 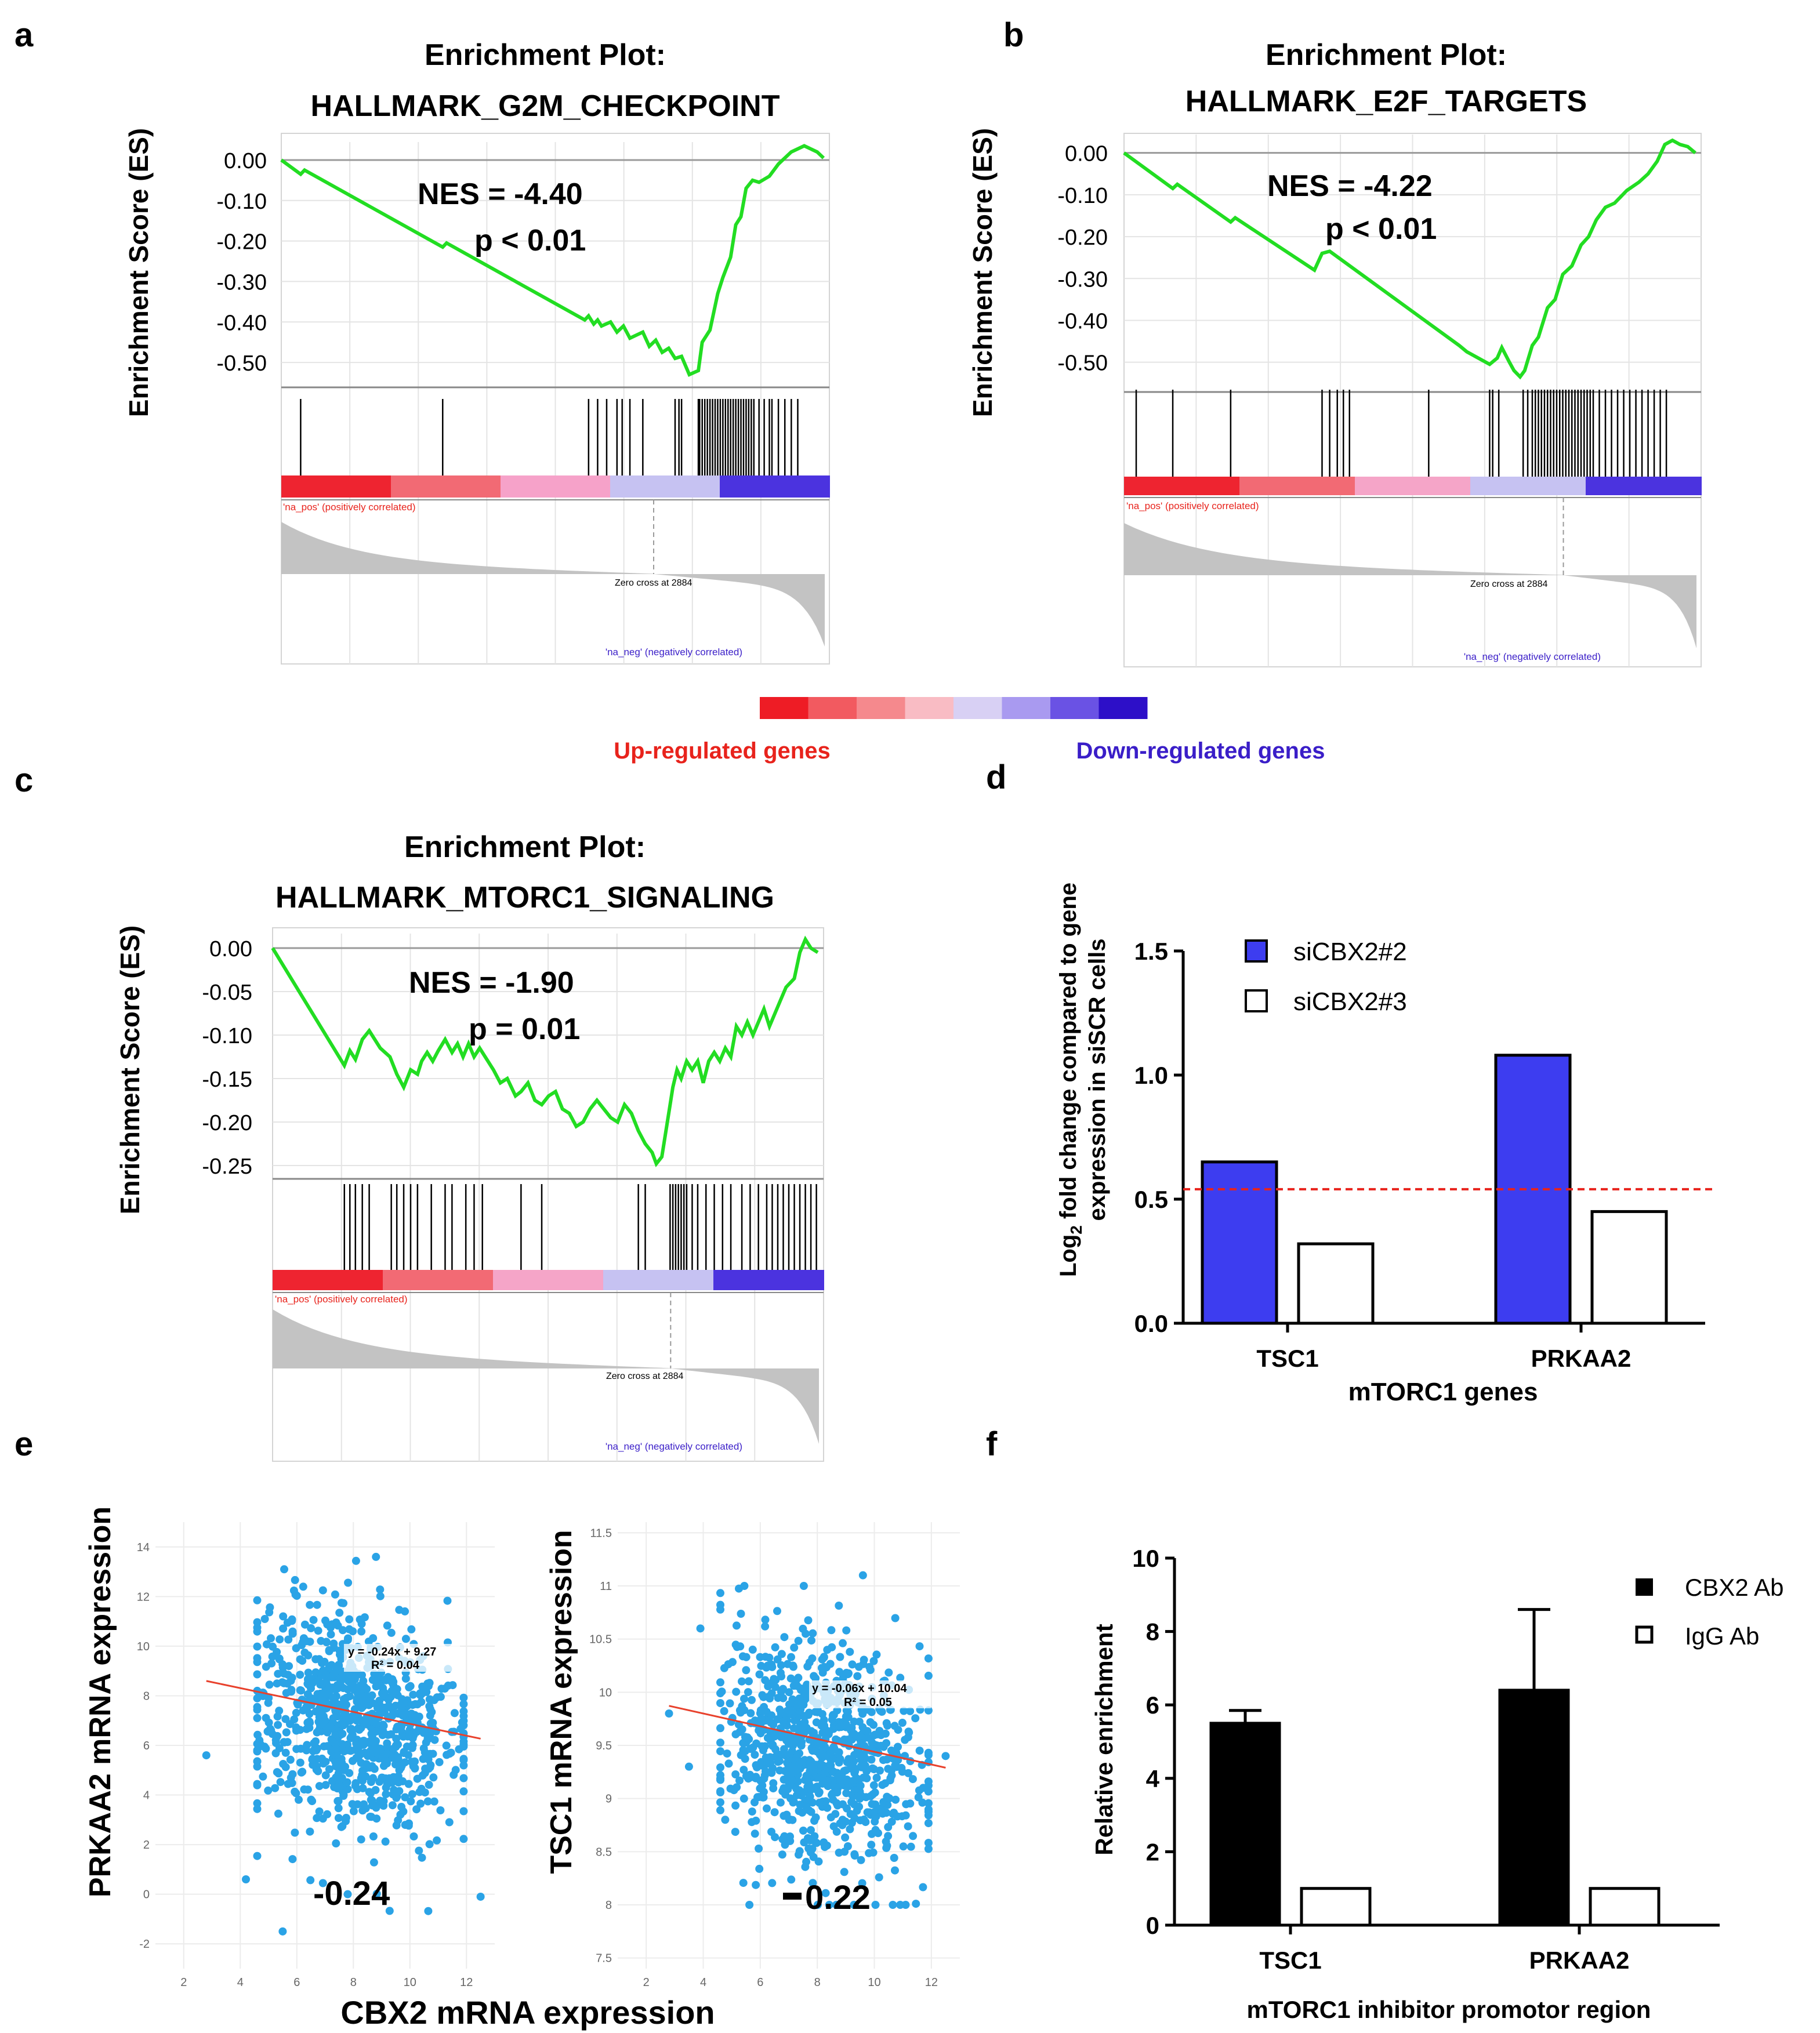 What do you see at coordinates (24, 35) in the screenshot?
I see `panel-label-a: a` at bounding box center [24, 35].